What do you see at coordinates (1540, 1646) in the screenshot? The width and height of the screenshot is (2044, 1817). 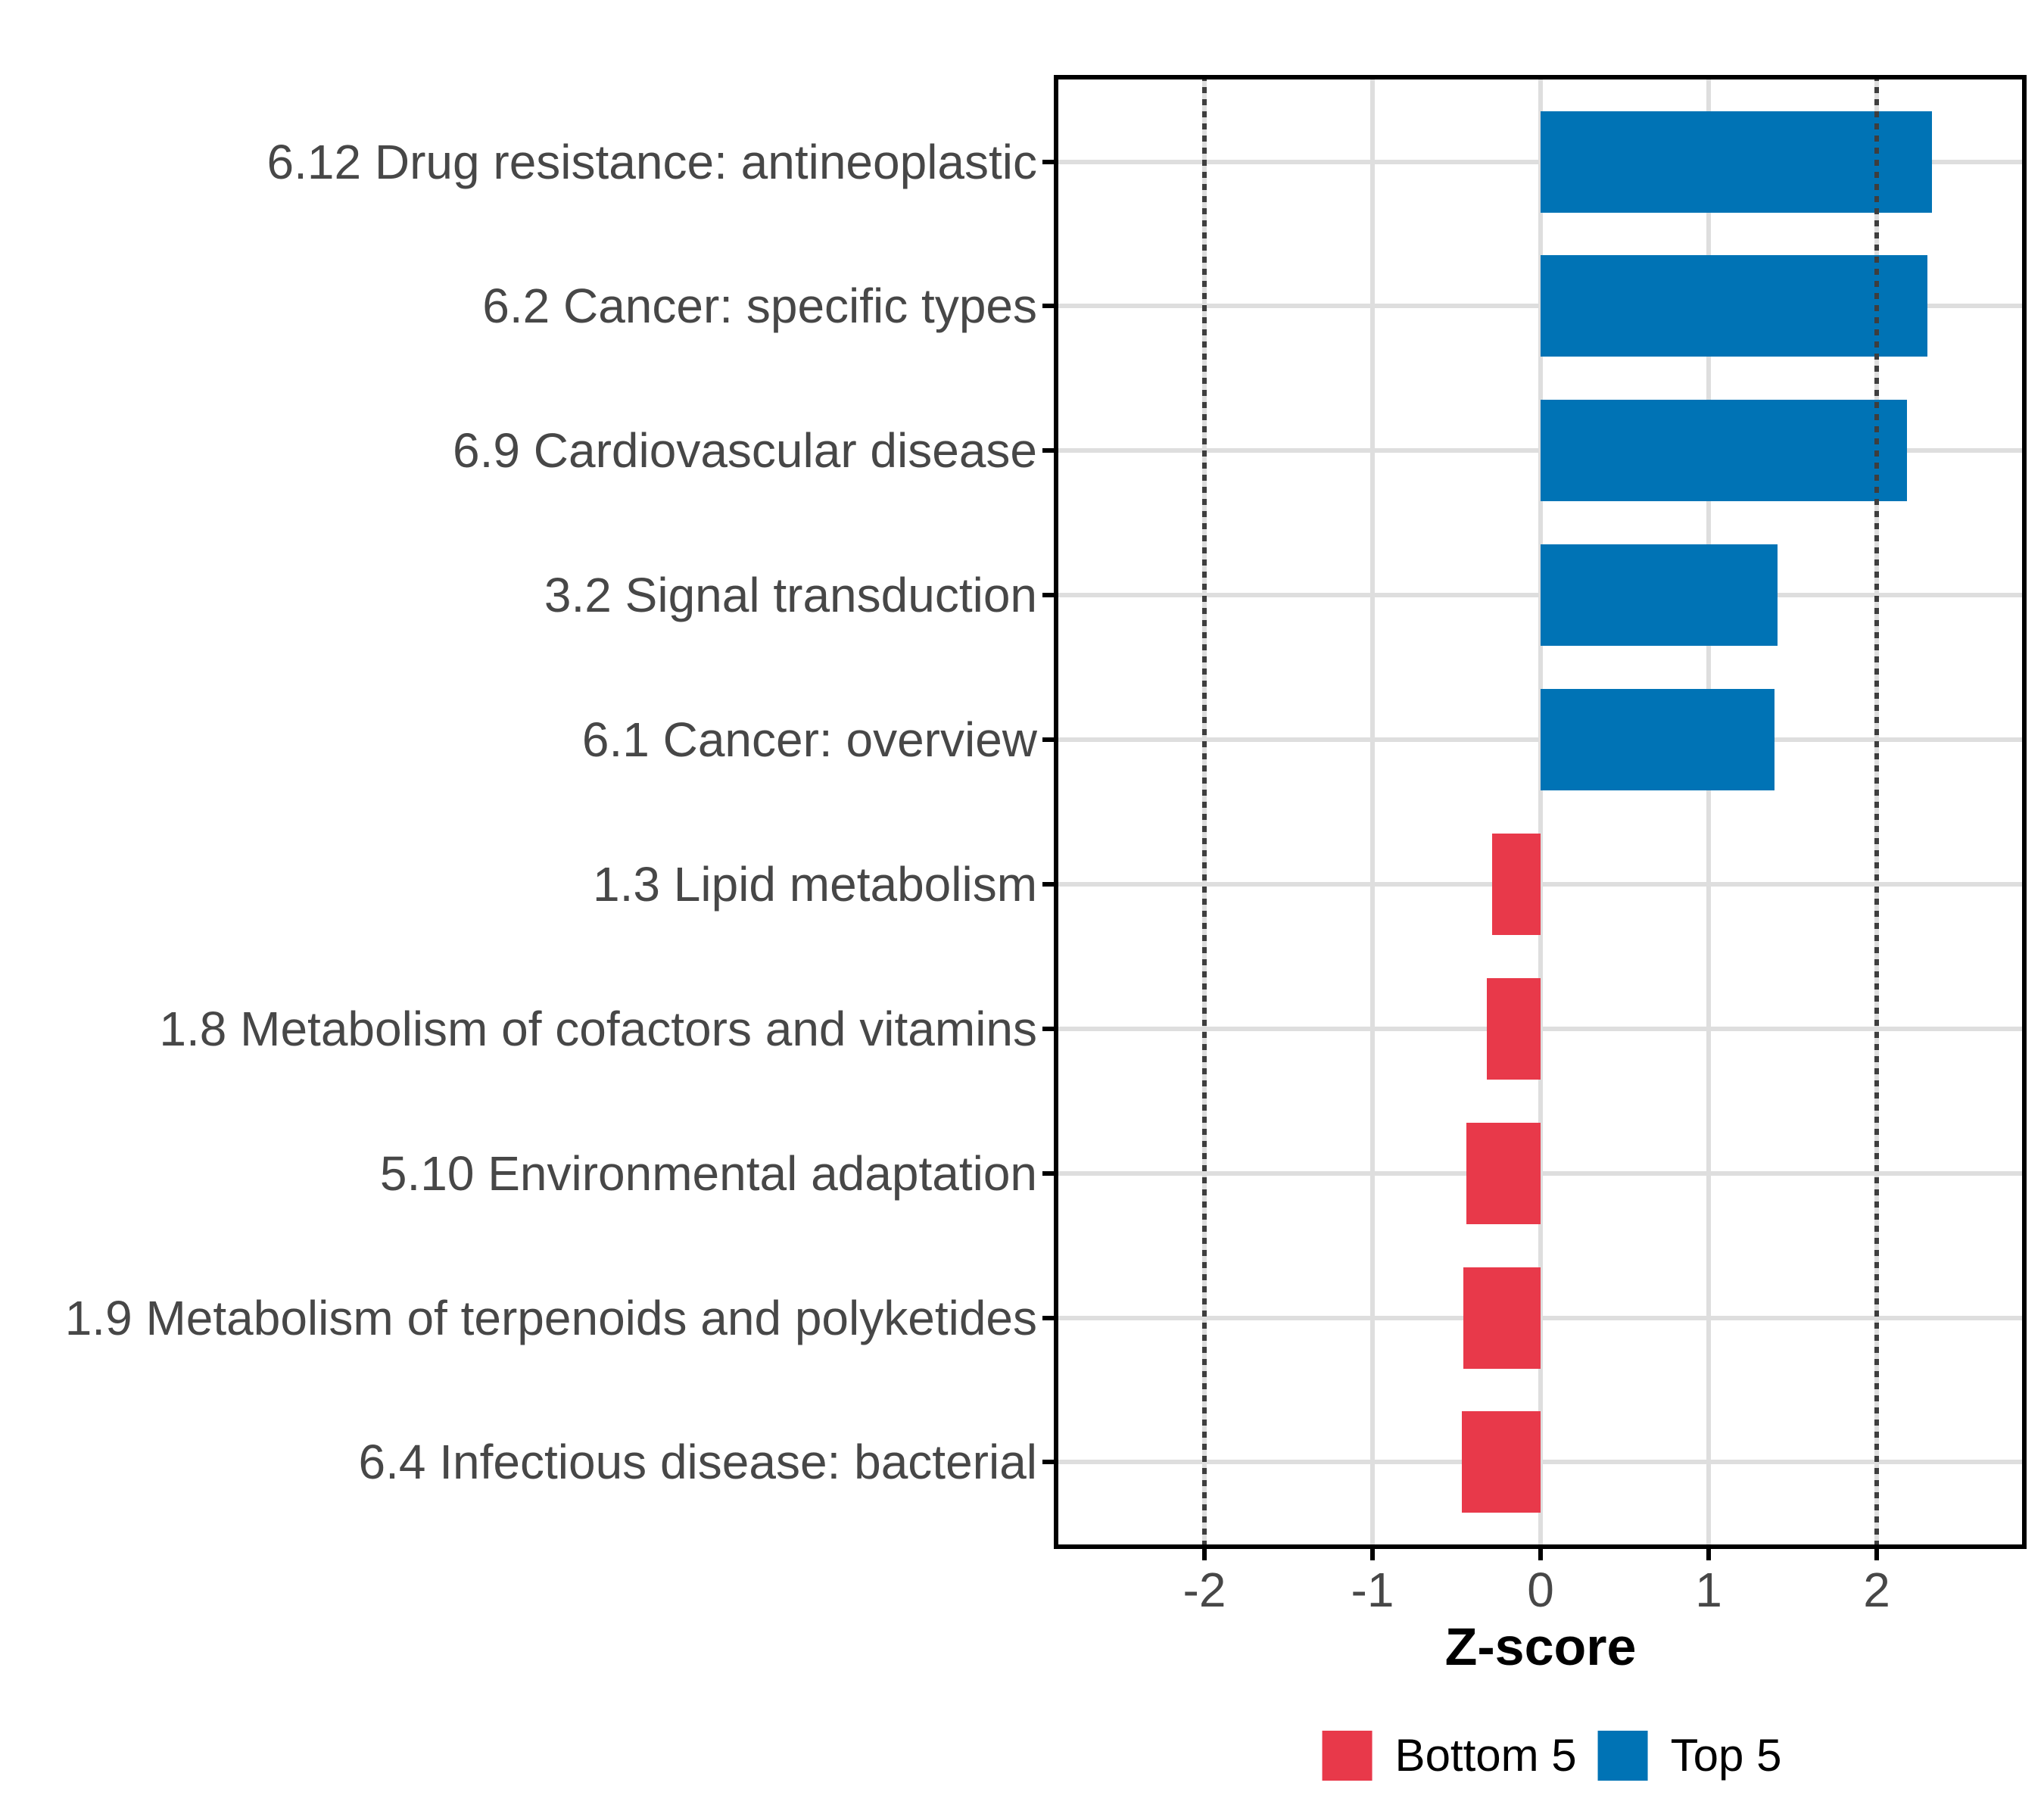 I see `x-axis-title: Z-score` at bounding box center [1540, 1646].